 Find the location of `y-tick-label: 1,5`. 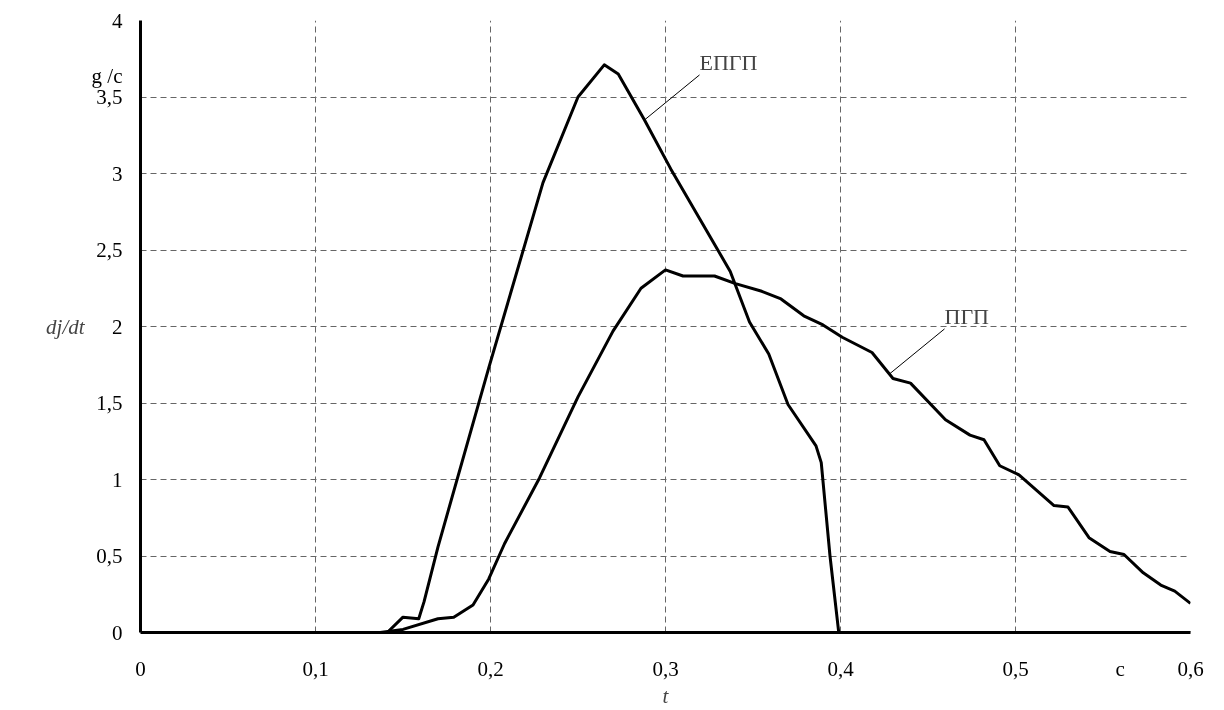

y-tick-label: 1,5 is located at coordinates (109, 403).